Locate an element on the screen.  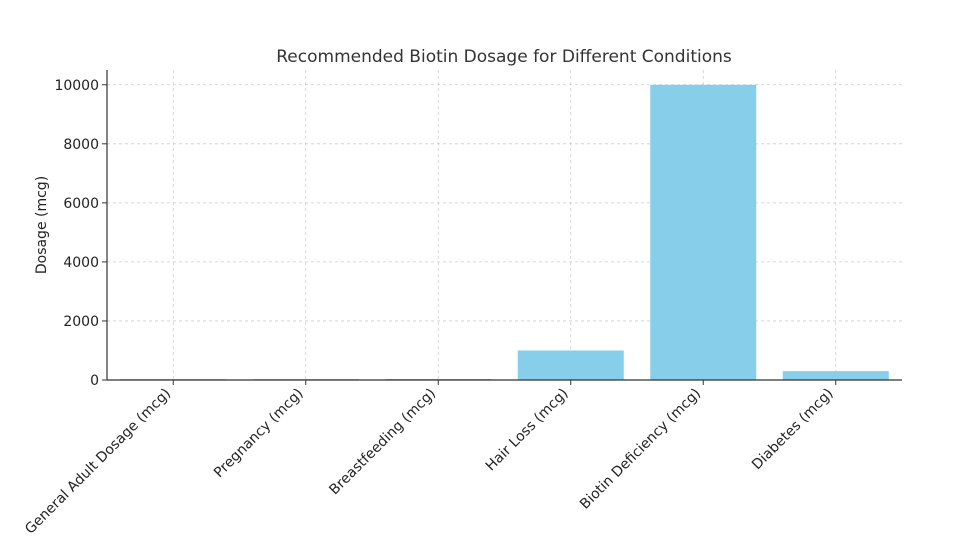
x-tick-label: Biotin Deficiency (mcg) is located at coordinates (640, 449).